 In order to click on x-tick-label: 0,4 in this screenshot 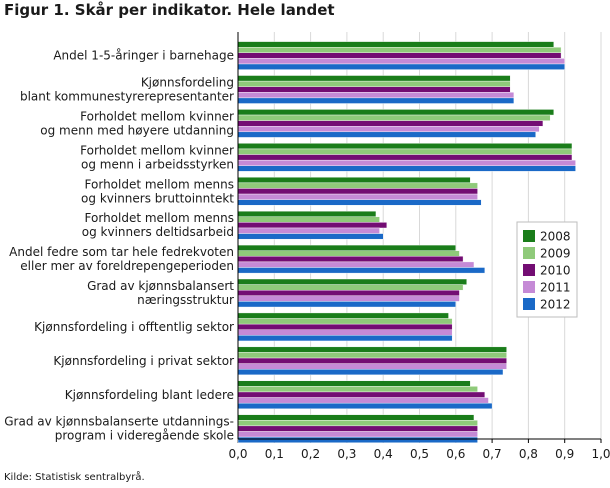, I will do `click(383, 454)`.